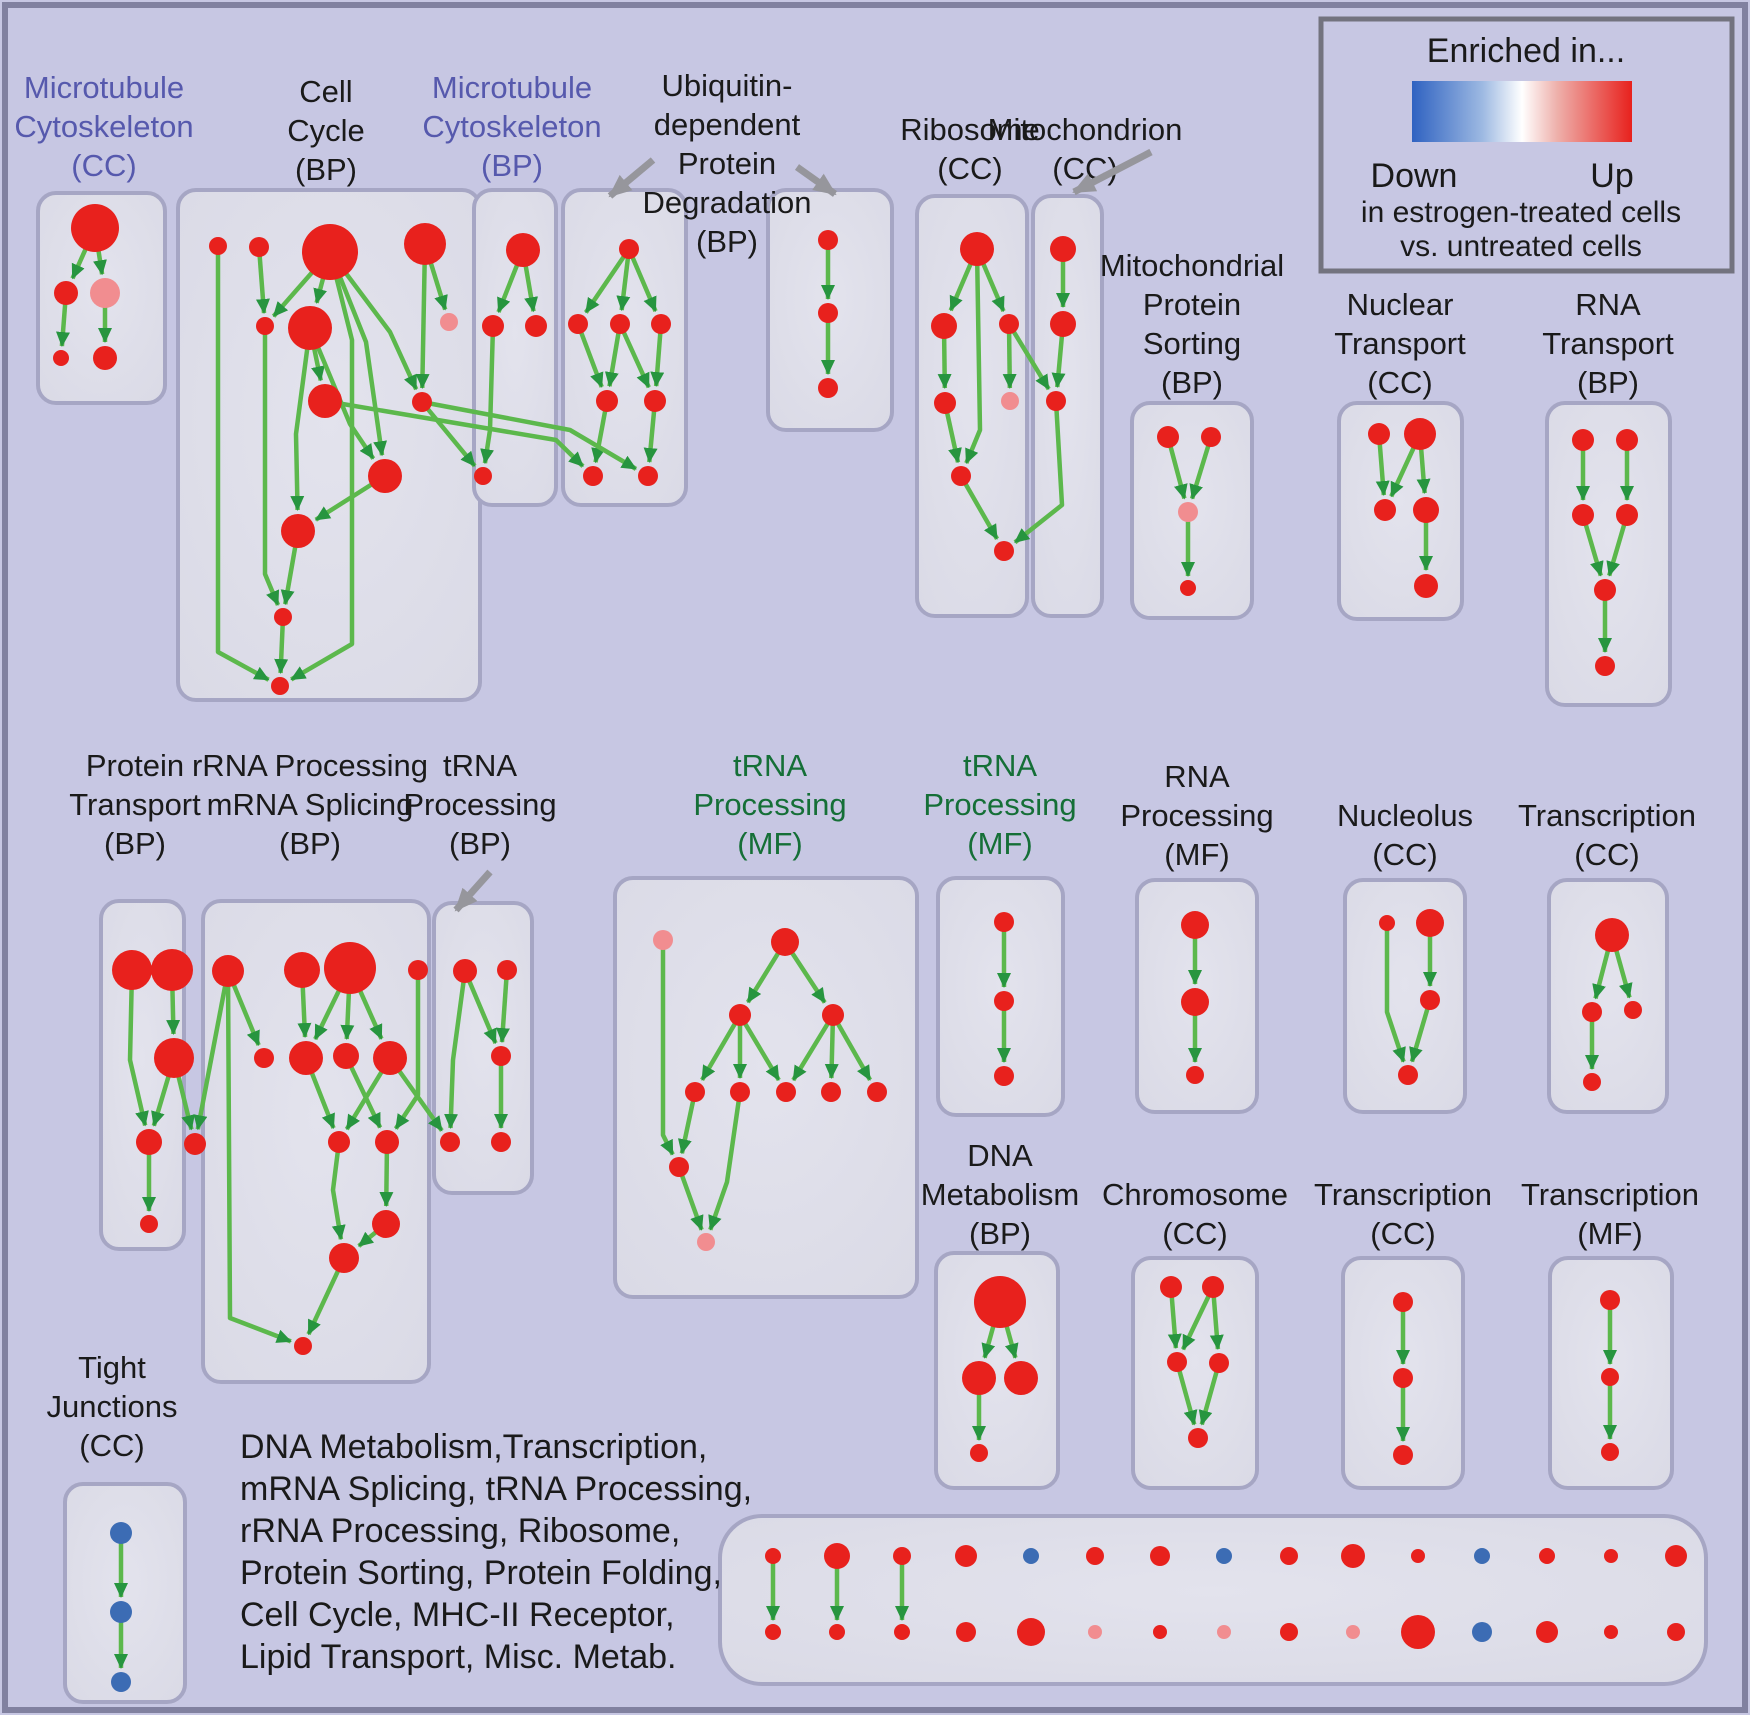  Describe the element at coordinates (837, 1632) in the screenshot. I see `node-bmB2` at that location.